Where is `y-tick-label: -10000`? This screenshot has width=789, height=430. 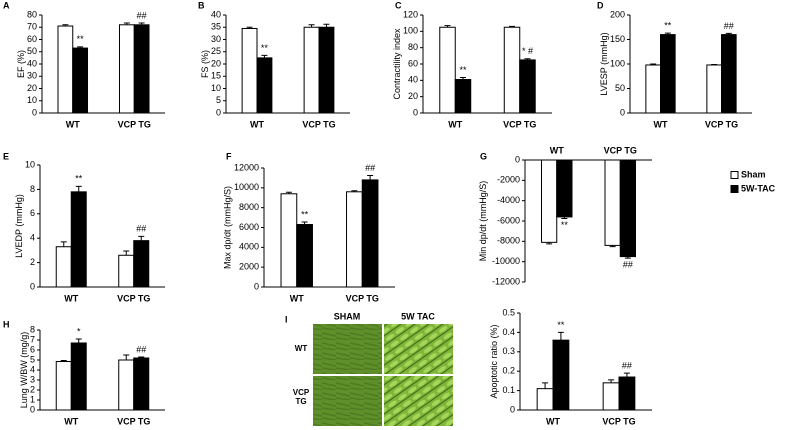
y-tick-label: -10000 is located at coordinates (506, 261).